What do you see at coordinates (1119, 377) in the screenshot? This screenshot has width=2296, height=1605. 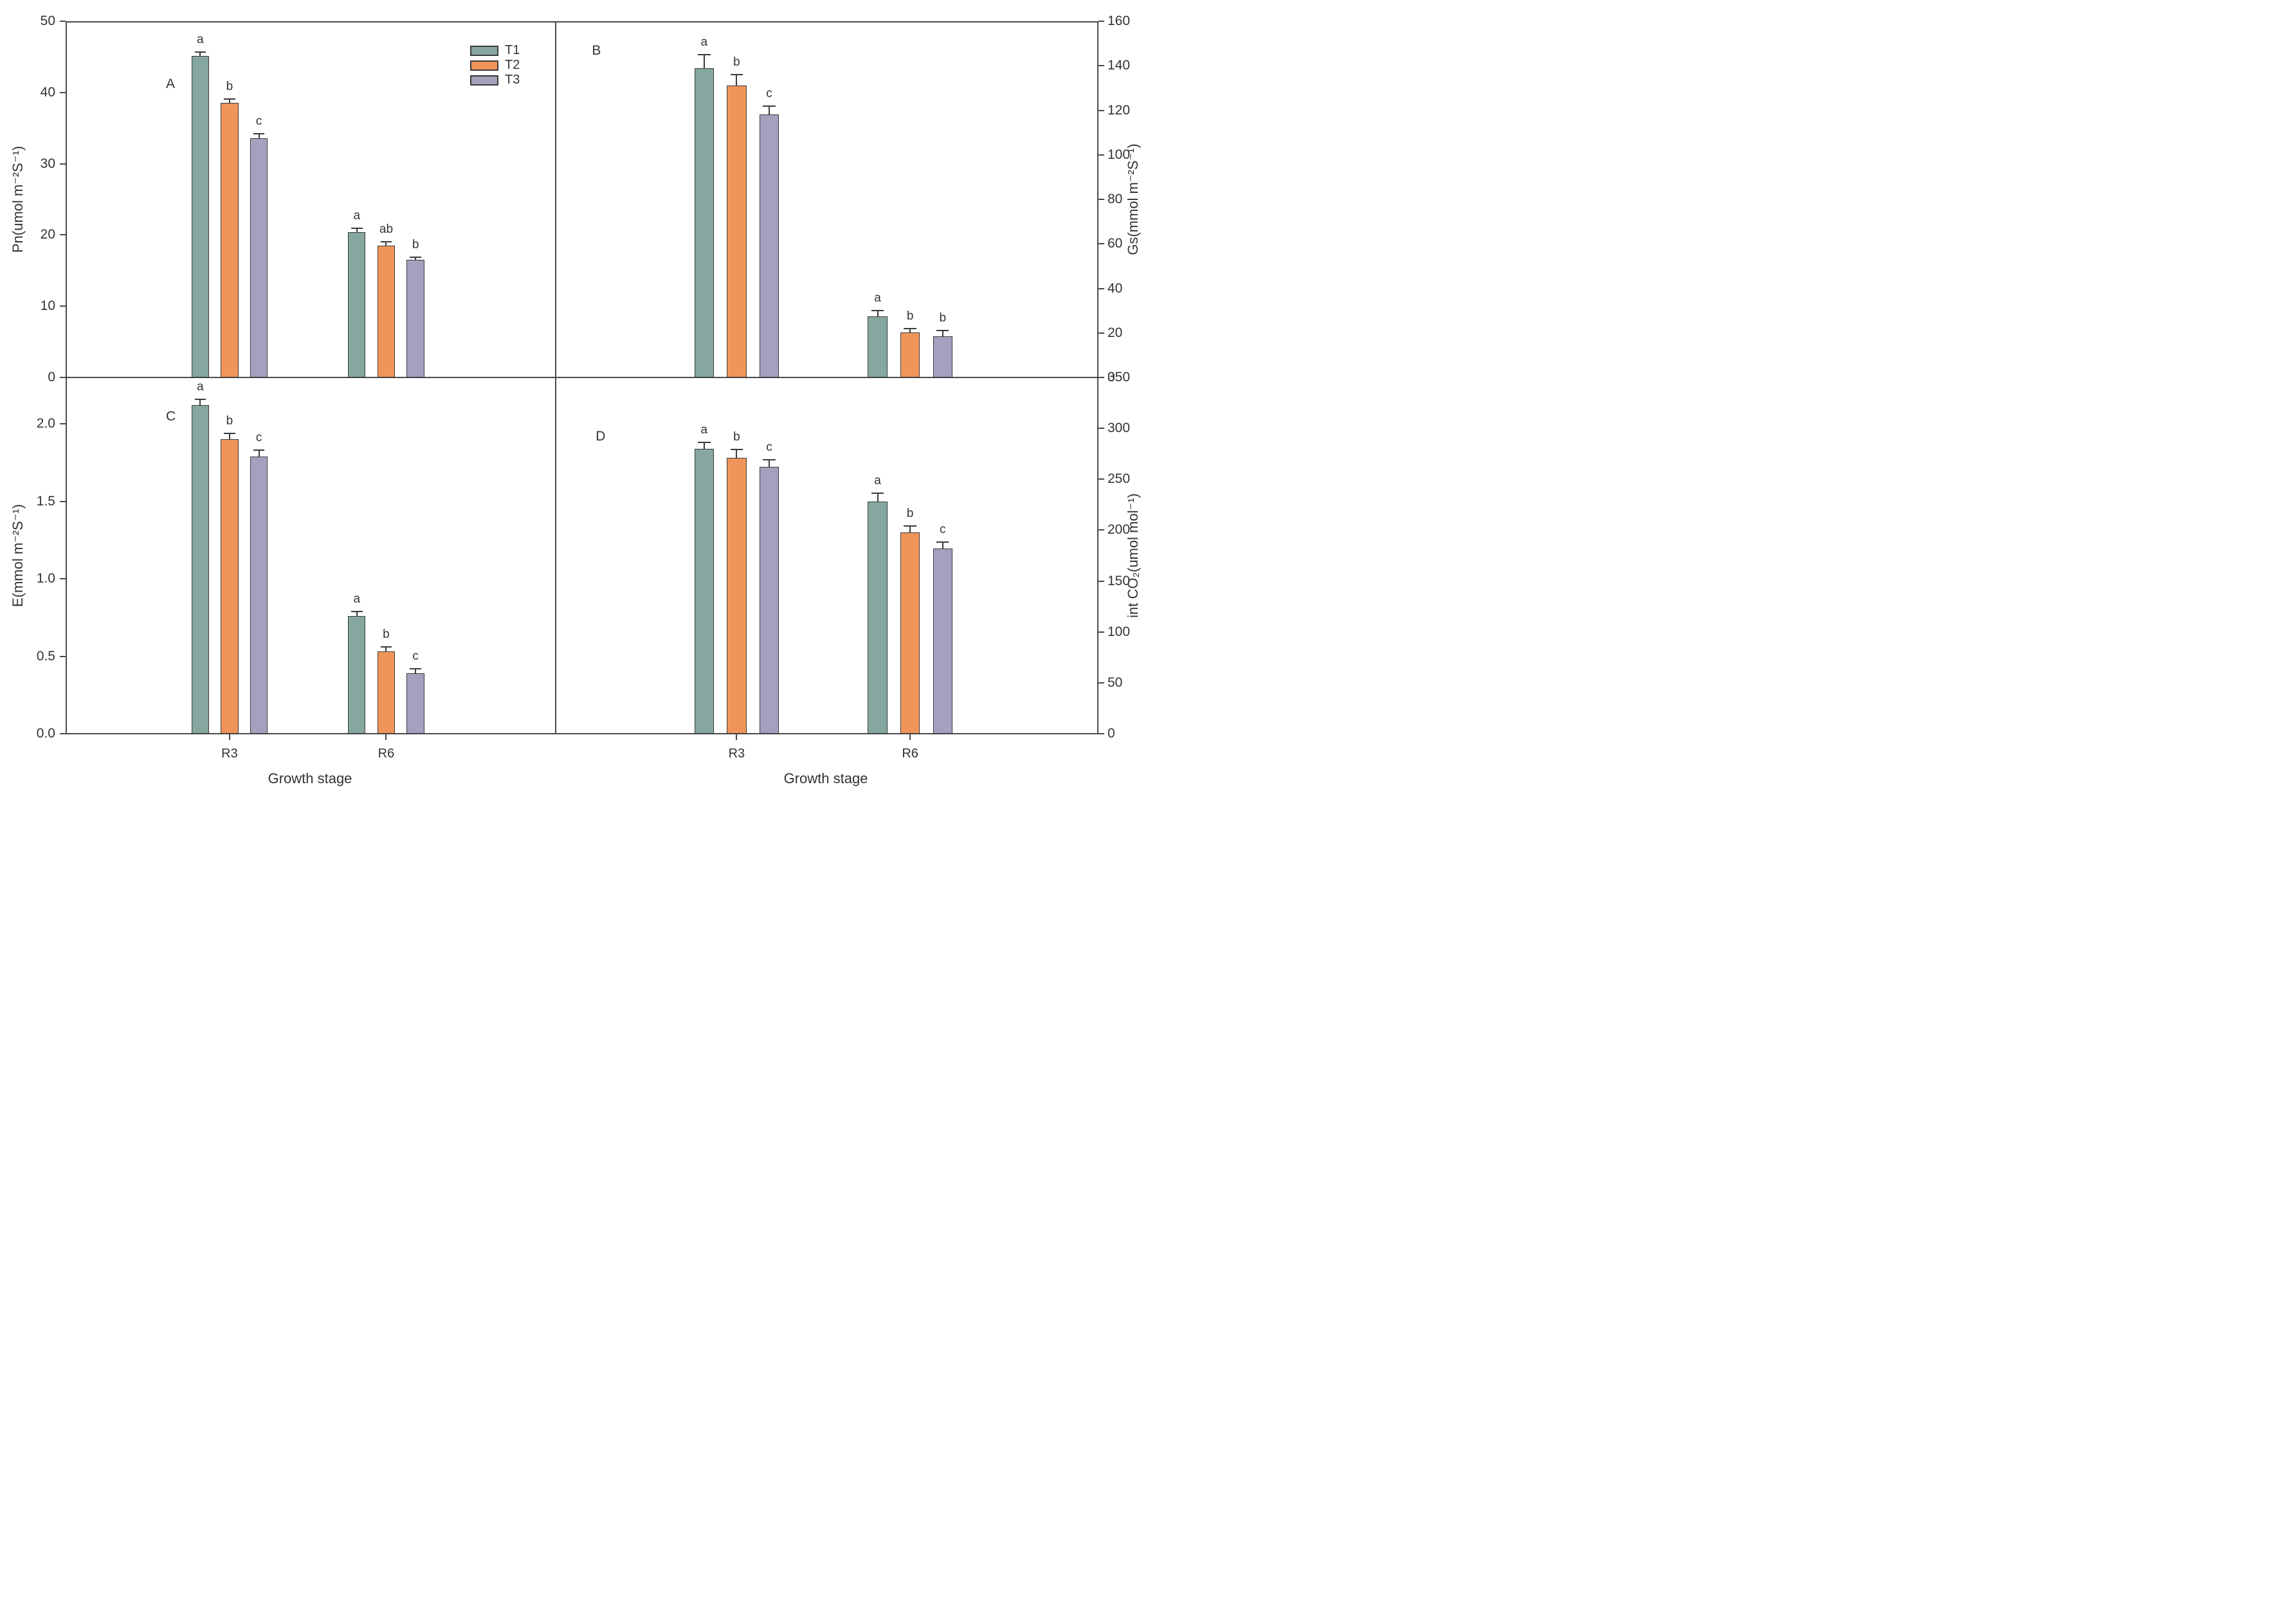 I see `y-tick-label-D-350: 350` at bounding box center [1119, 377].